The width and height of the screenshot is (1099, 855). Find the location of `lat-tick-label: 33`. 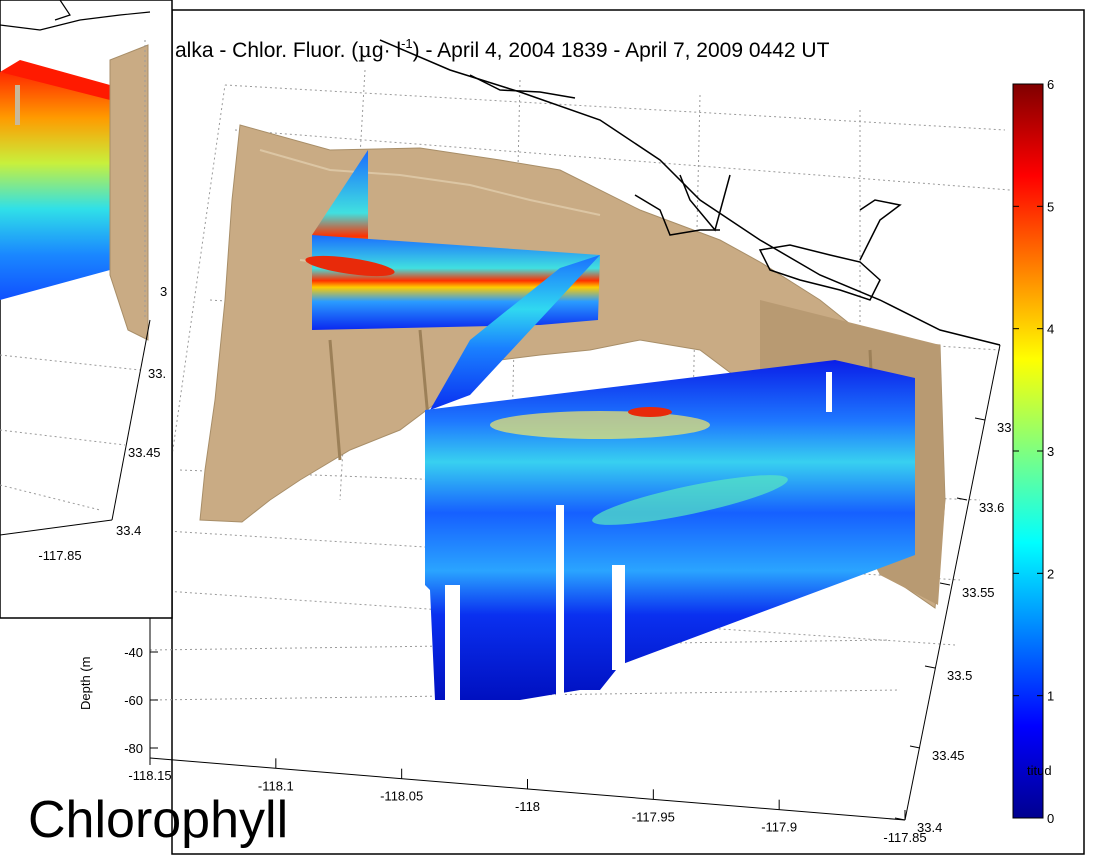

lat-tick-label: 33 is located at coordinates (1004, 427).